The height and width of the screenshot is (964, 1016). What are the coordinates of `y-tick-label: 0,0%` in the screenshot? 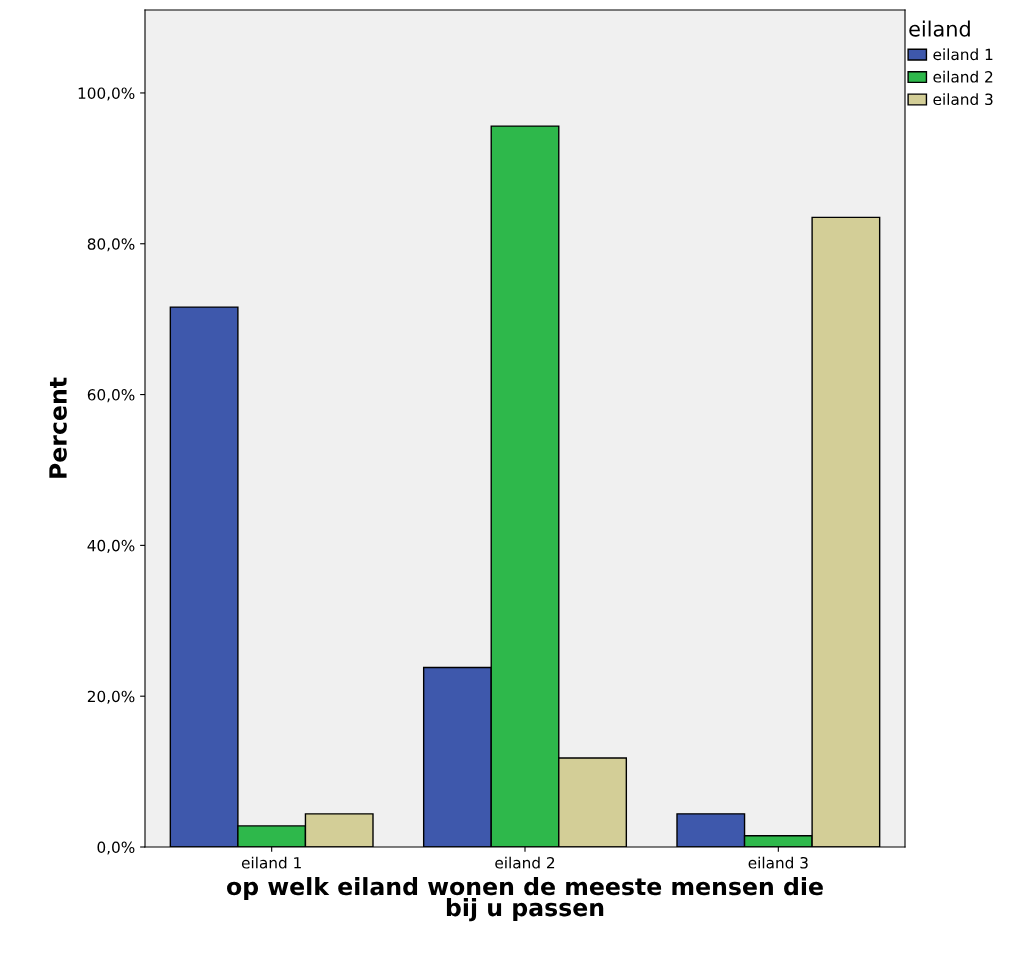 It's located at (116, 848).